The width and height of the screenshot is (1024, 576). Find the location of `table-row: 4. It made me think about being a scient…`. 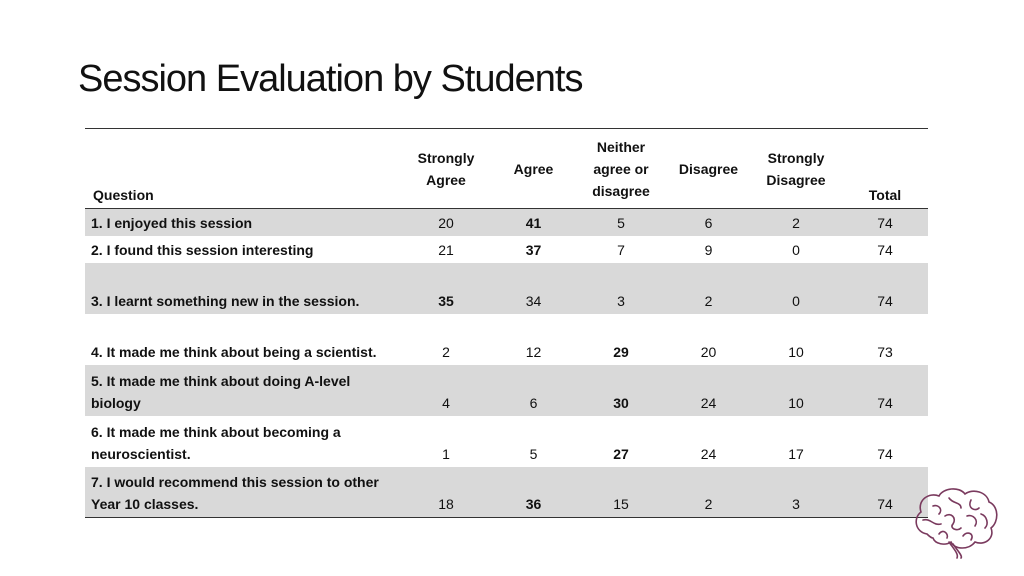

table-row: 4. It made me think about being a scient… is located at coordinates (506, 339).